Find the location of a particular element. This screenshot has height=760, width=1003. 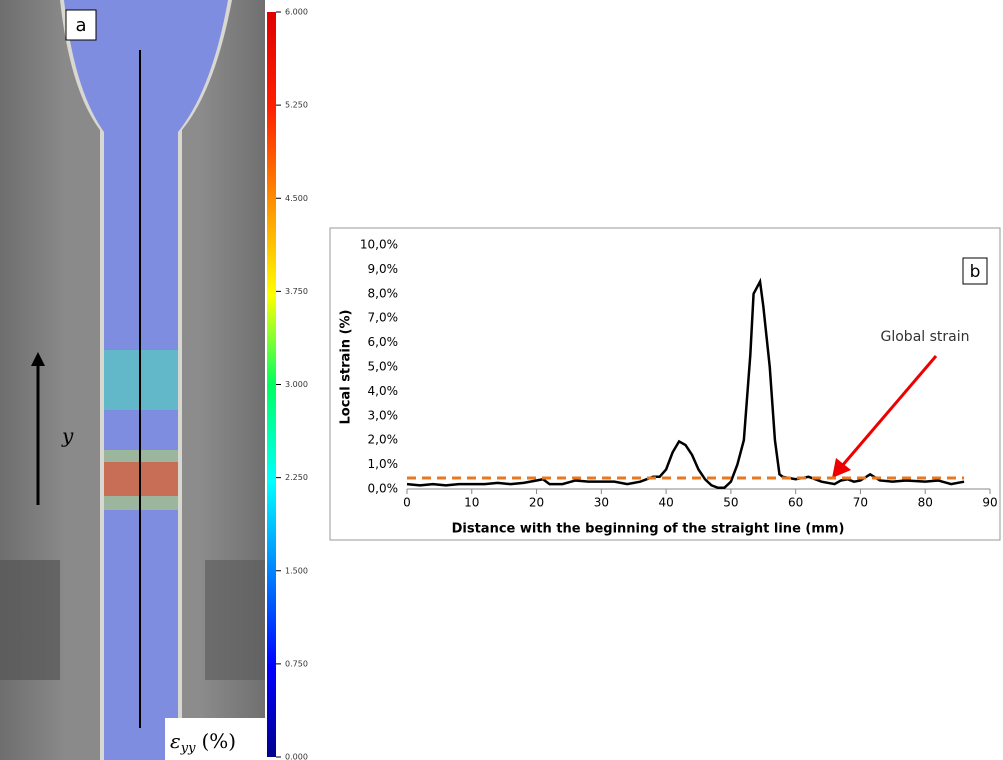

colorbar-tick-label: 3.000 is located at coordinates (296, 384).